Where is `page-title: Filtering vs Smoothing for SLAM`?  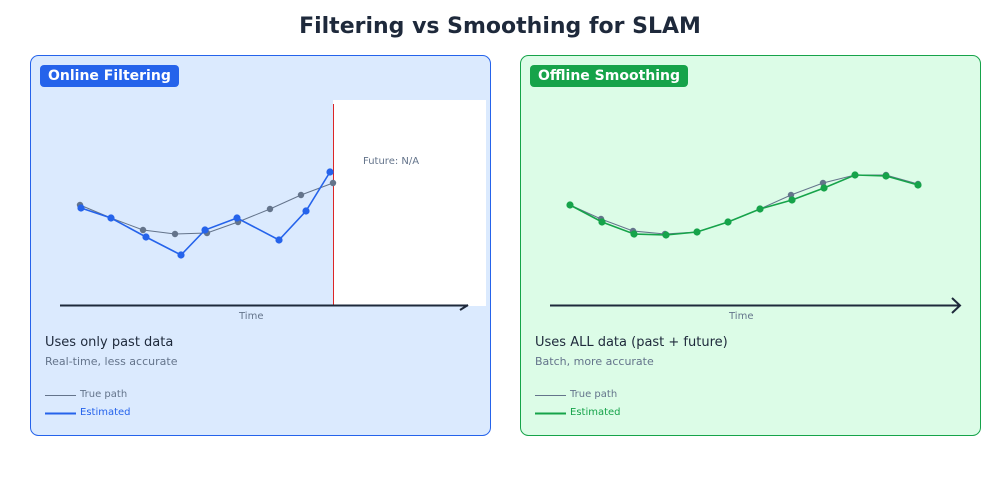 page-title: Filtering vs Smoothing for SLAM is located at coordinates (500, 26).